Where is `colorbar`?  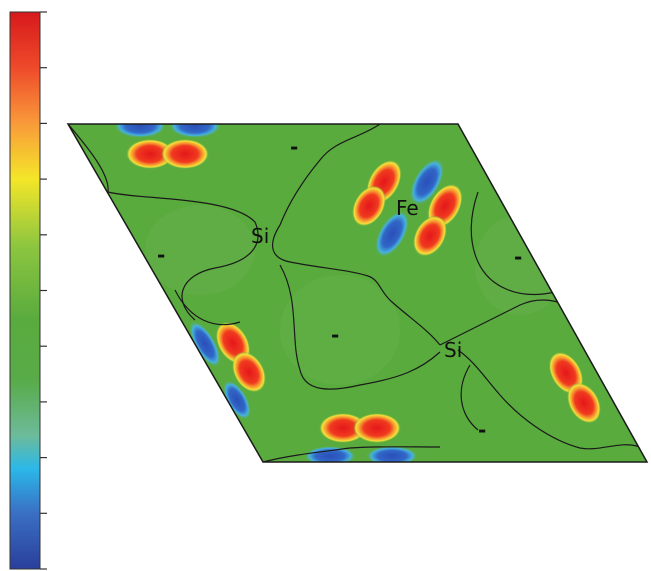
colorbar is located at coordinates (28, 290).